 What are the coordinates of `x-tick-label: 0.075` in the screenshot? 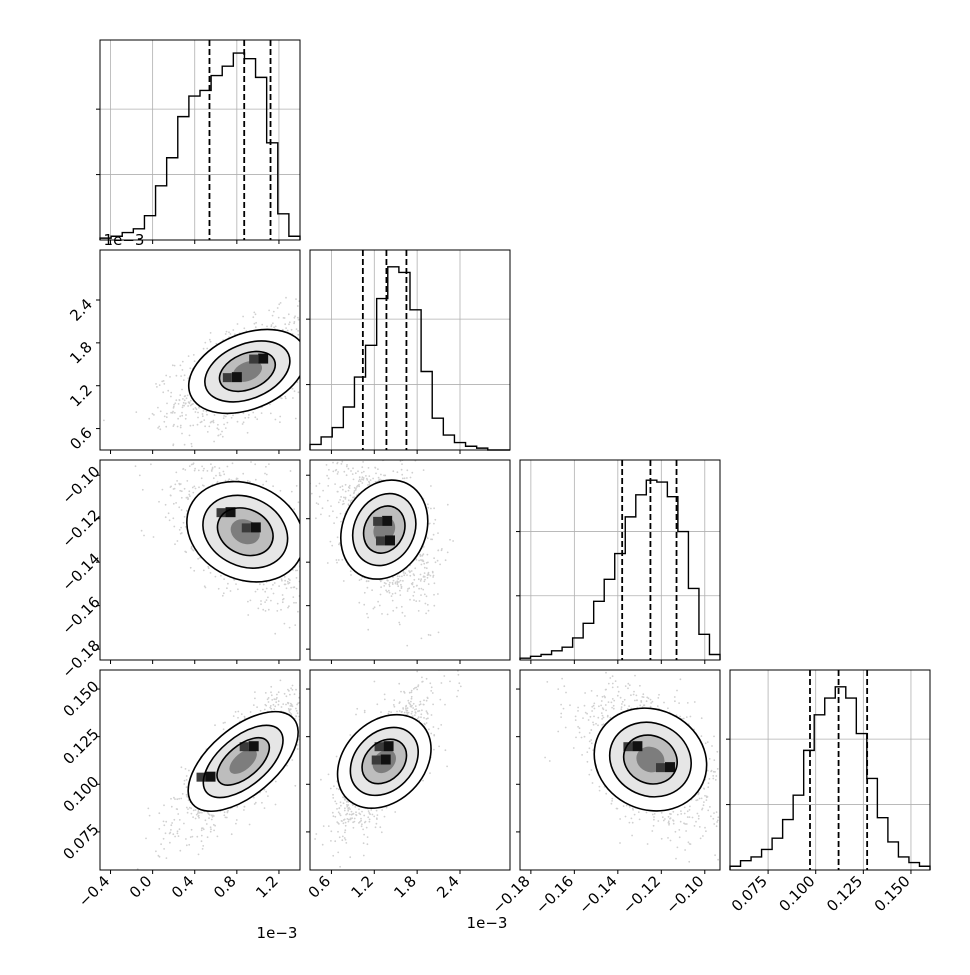 It's located at (749, 893).